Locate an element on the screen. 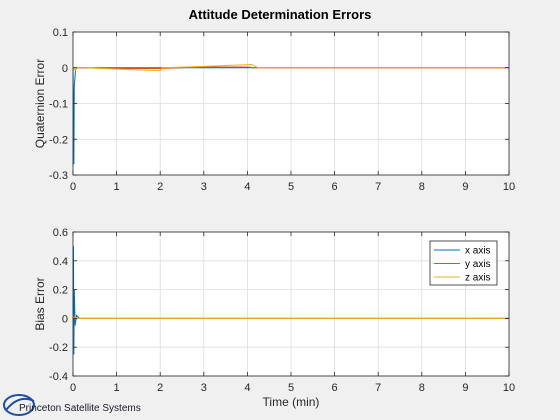 The height and width of the screenshot is (420, 560). legend-entry-label: x axis is located at coordinates (478, 251).